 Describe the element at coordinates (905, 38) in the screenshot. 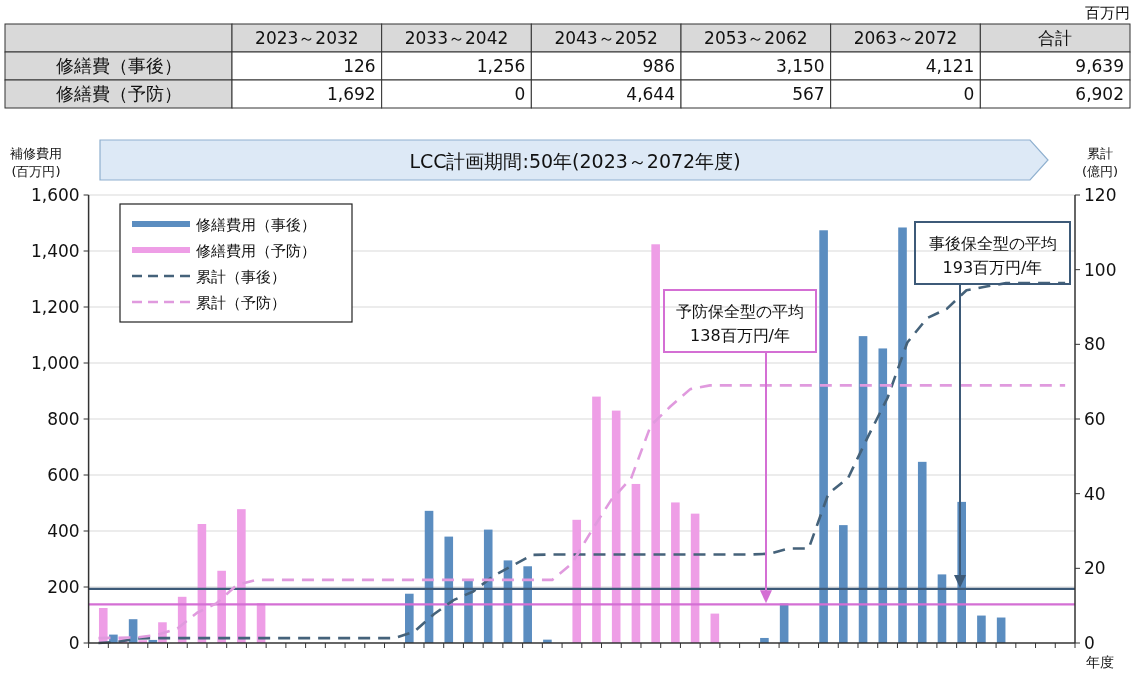

I see `category-label: 2063～2072` at that location.